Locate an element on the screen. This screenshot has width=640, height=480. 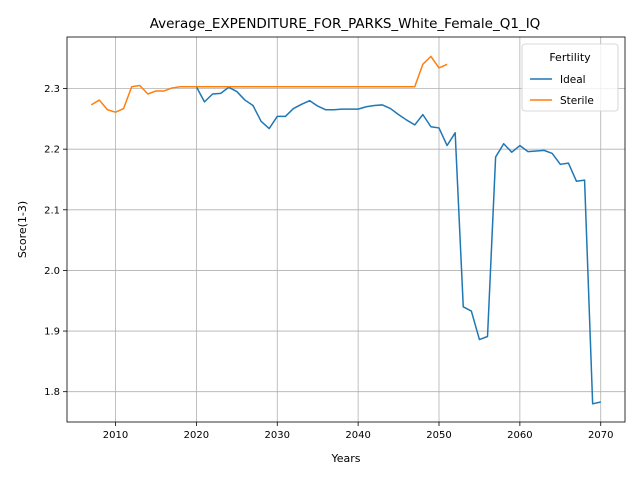
x-tick-label: 2020 is located at coordinates (196, 435).